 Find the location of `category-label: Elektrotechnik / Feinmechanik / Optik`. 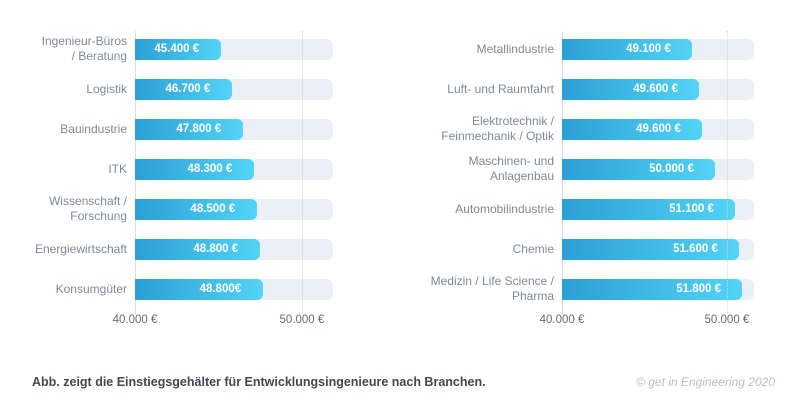

category-label: Elektrotechnik / Feinmechanik / Optik is located at coordinates (497, 128).